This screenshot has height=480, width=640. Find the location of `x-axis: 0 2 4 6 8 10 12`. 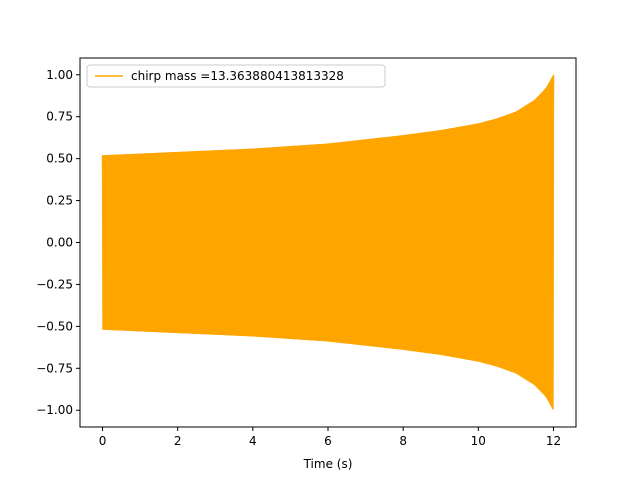

x-axis: 0 2 4 6 8 10 12 is located at coordinates (330, 437).